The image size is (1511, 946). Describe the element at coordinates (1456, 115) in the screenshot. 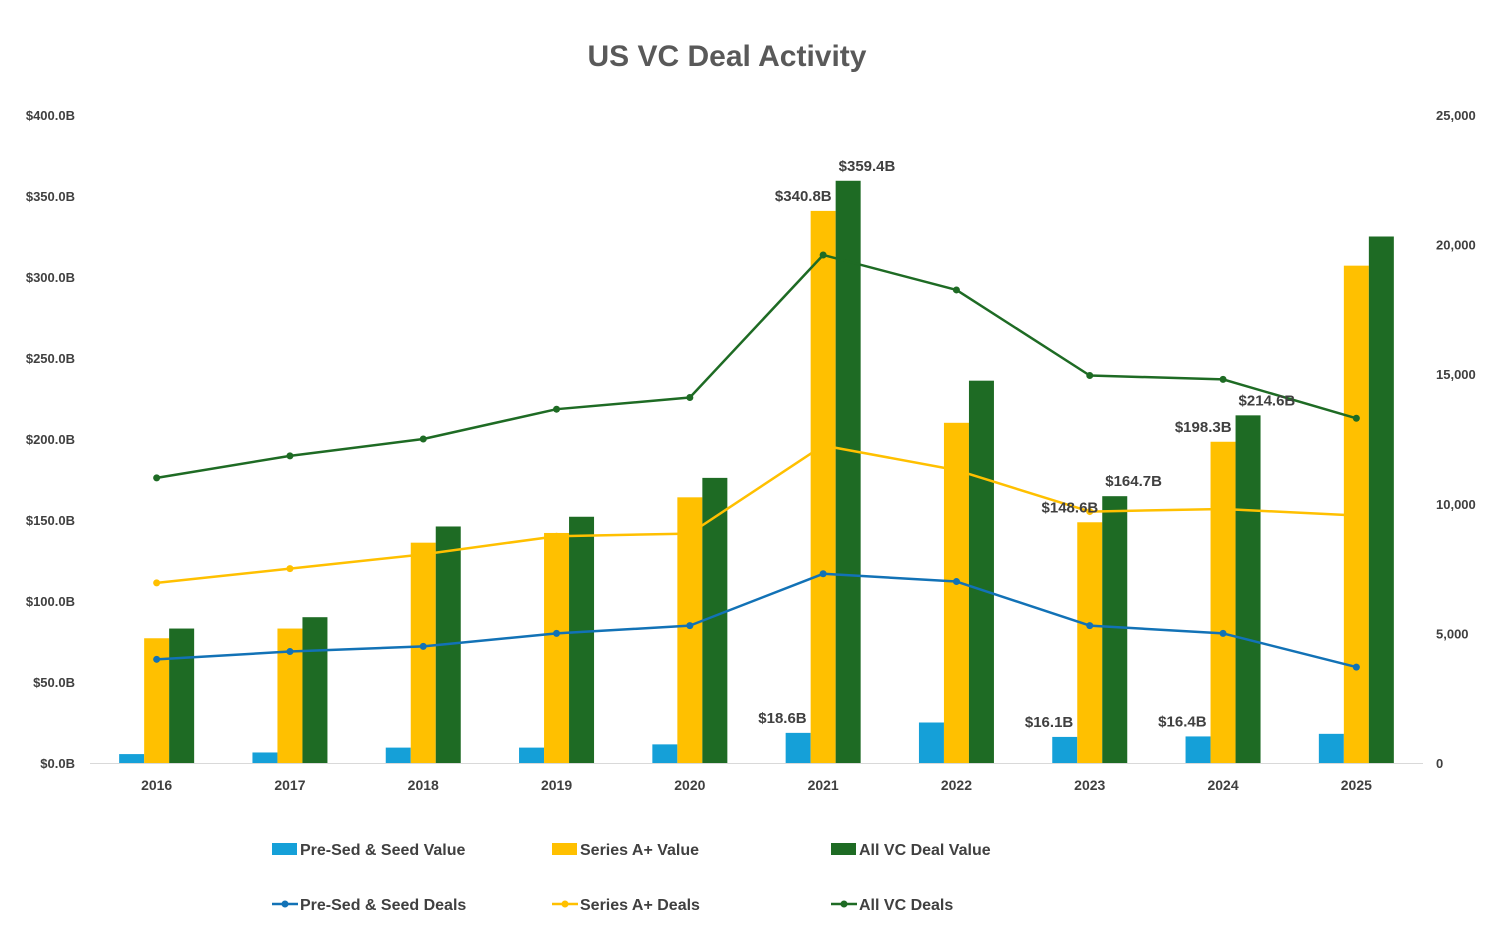

I see `y-right-tick-label: 25,000` at that location.